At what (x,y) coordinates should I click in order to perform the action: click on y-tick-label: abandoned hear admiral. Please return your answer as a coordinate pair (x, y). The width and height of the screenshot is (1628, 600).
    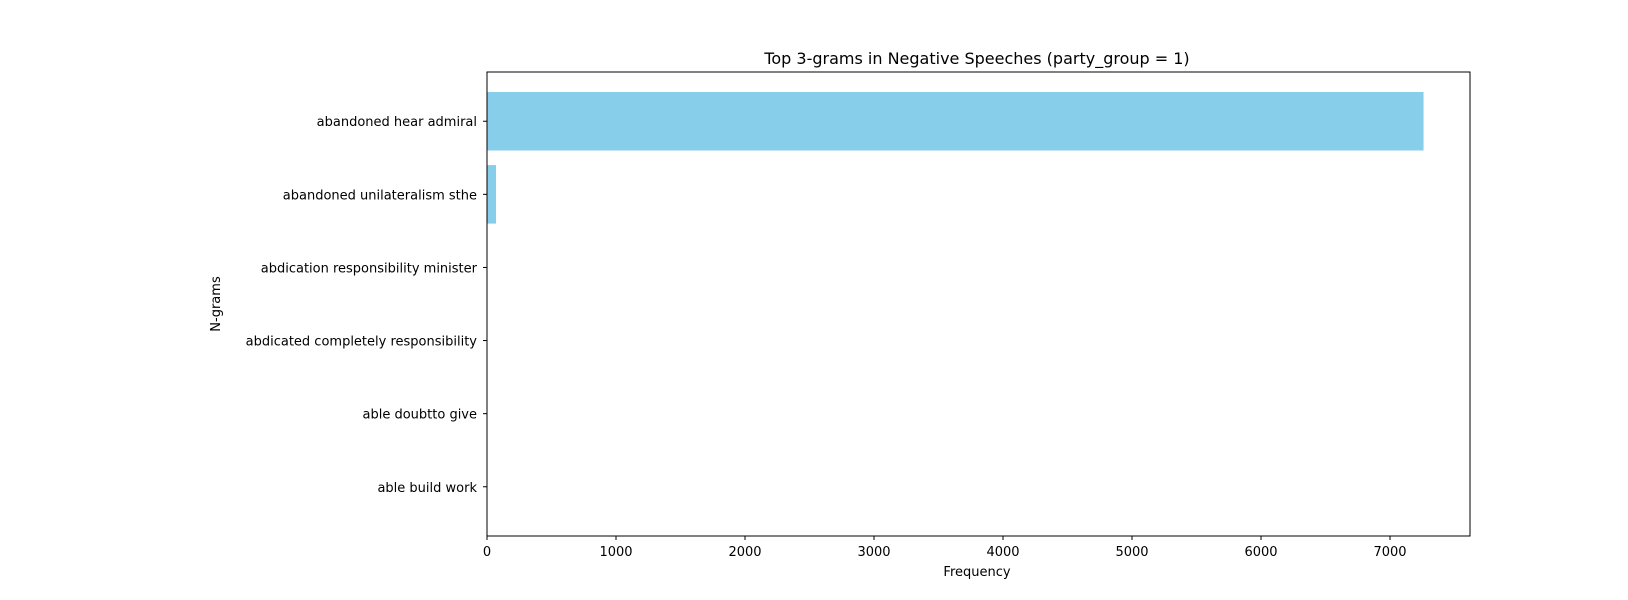
    Looking at the image, I should click on (397, 122).